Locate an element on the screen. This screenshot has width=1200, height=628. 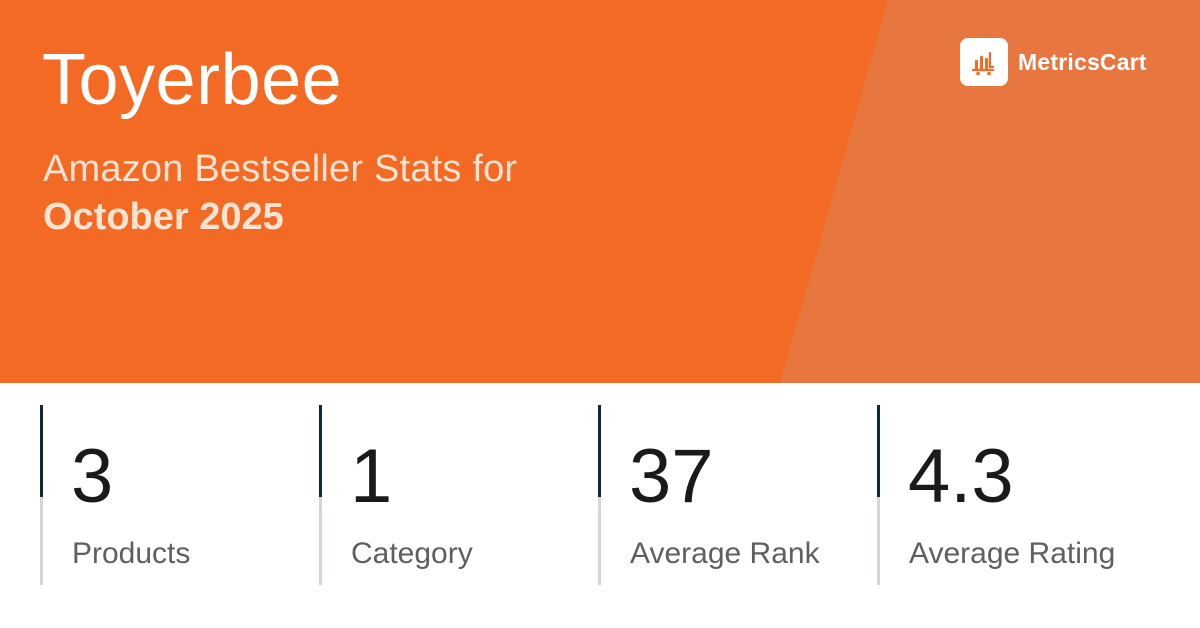
stat-category: 1 Category is located at coordinates (449, 495).